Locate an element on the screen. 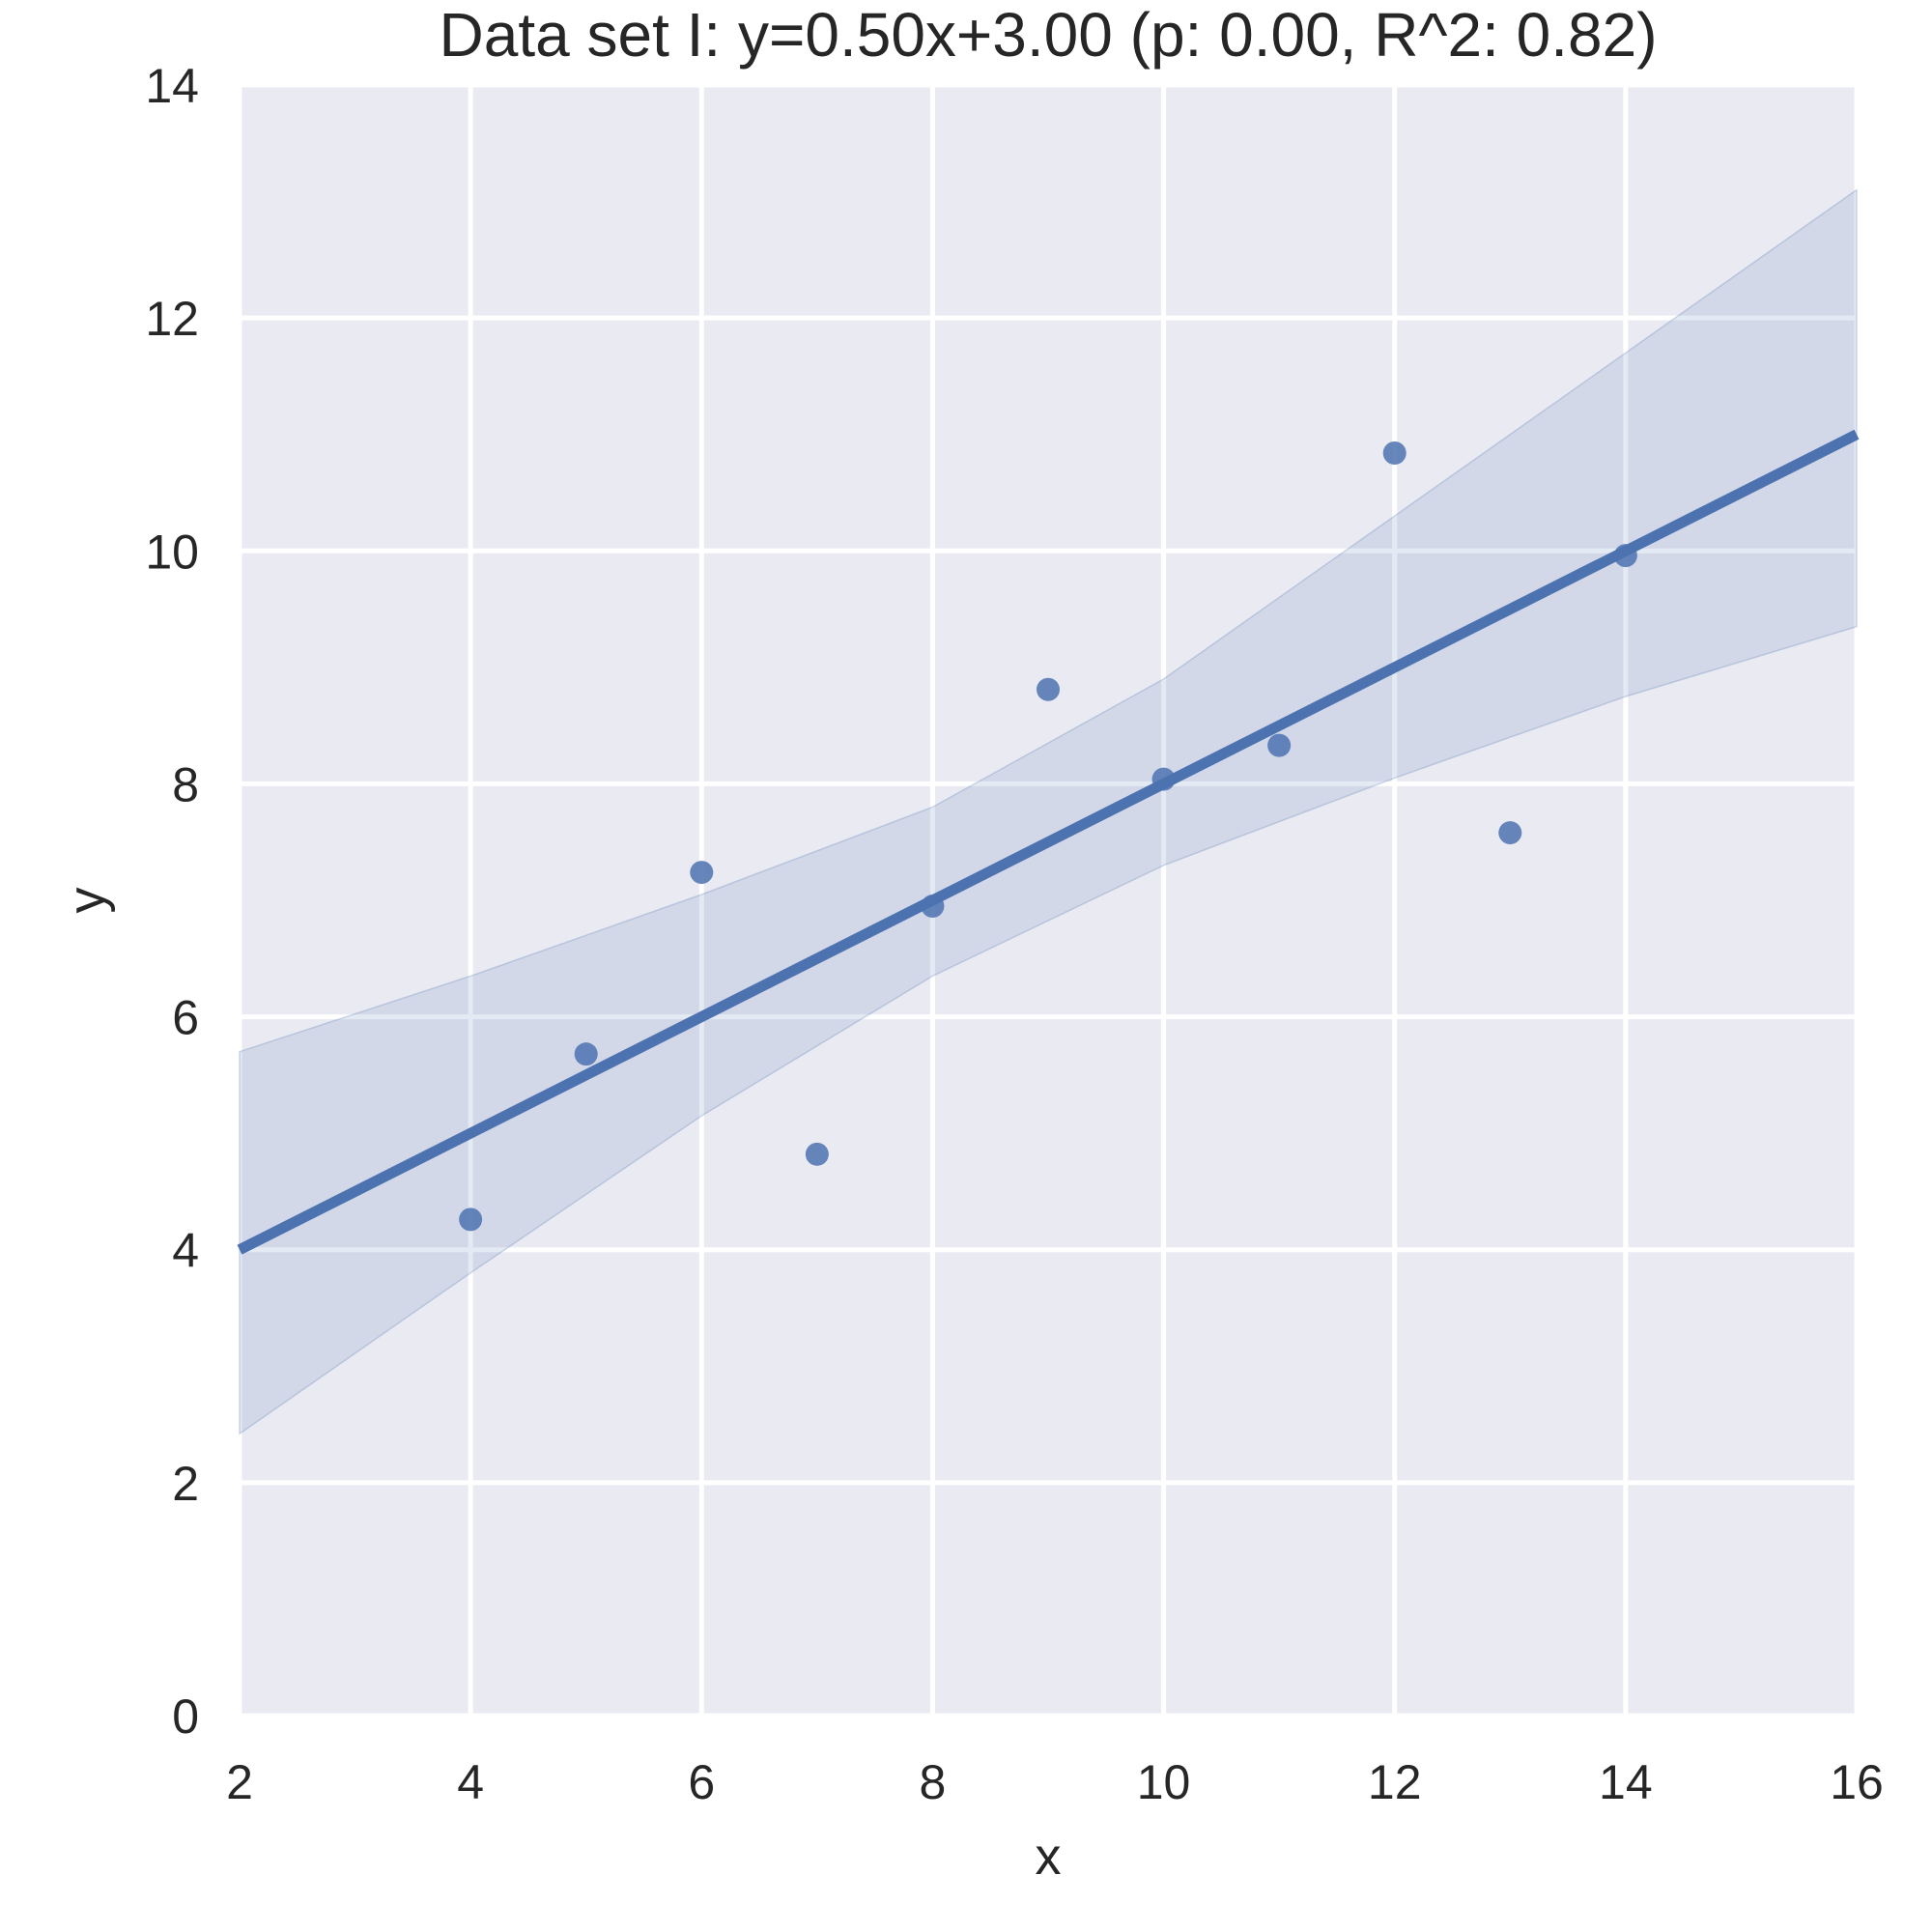 The height and width of the screenshot is (1932, 1932). x-tick-label: 10 is located at coordinates (1164, 1782).